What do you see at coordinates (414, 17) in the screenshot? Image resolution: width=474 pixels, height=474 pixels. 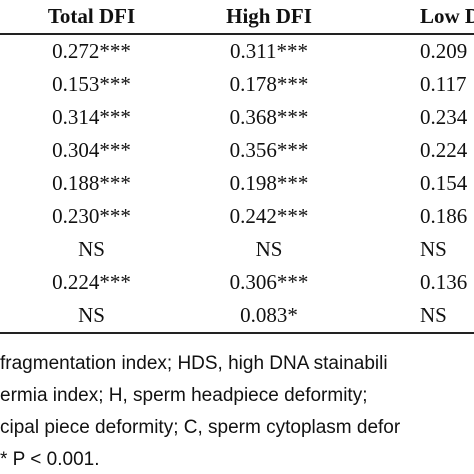 I see `header-low-dfi: Low DFI` at bounding box center [414, 17].